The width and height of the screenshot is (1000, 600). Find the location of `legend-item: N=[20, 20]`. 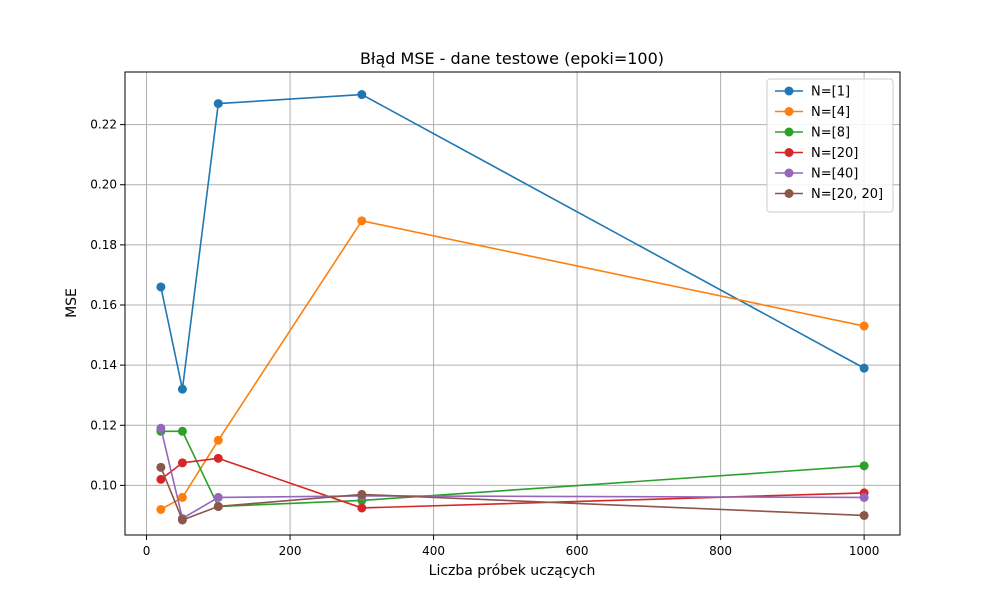

legend-item: N=[20, 20] is located at coordinates (829, 194).